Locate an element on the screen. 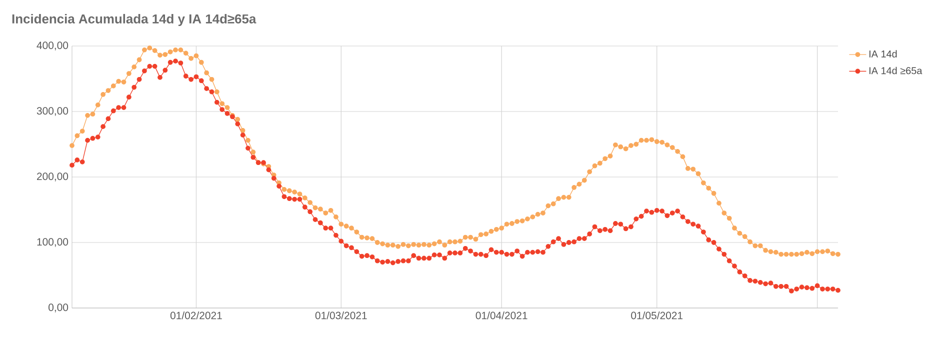 The width and height of the screenshot is (941, 338). legend-label: IA 14d is located at coordinates (883, 54).